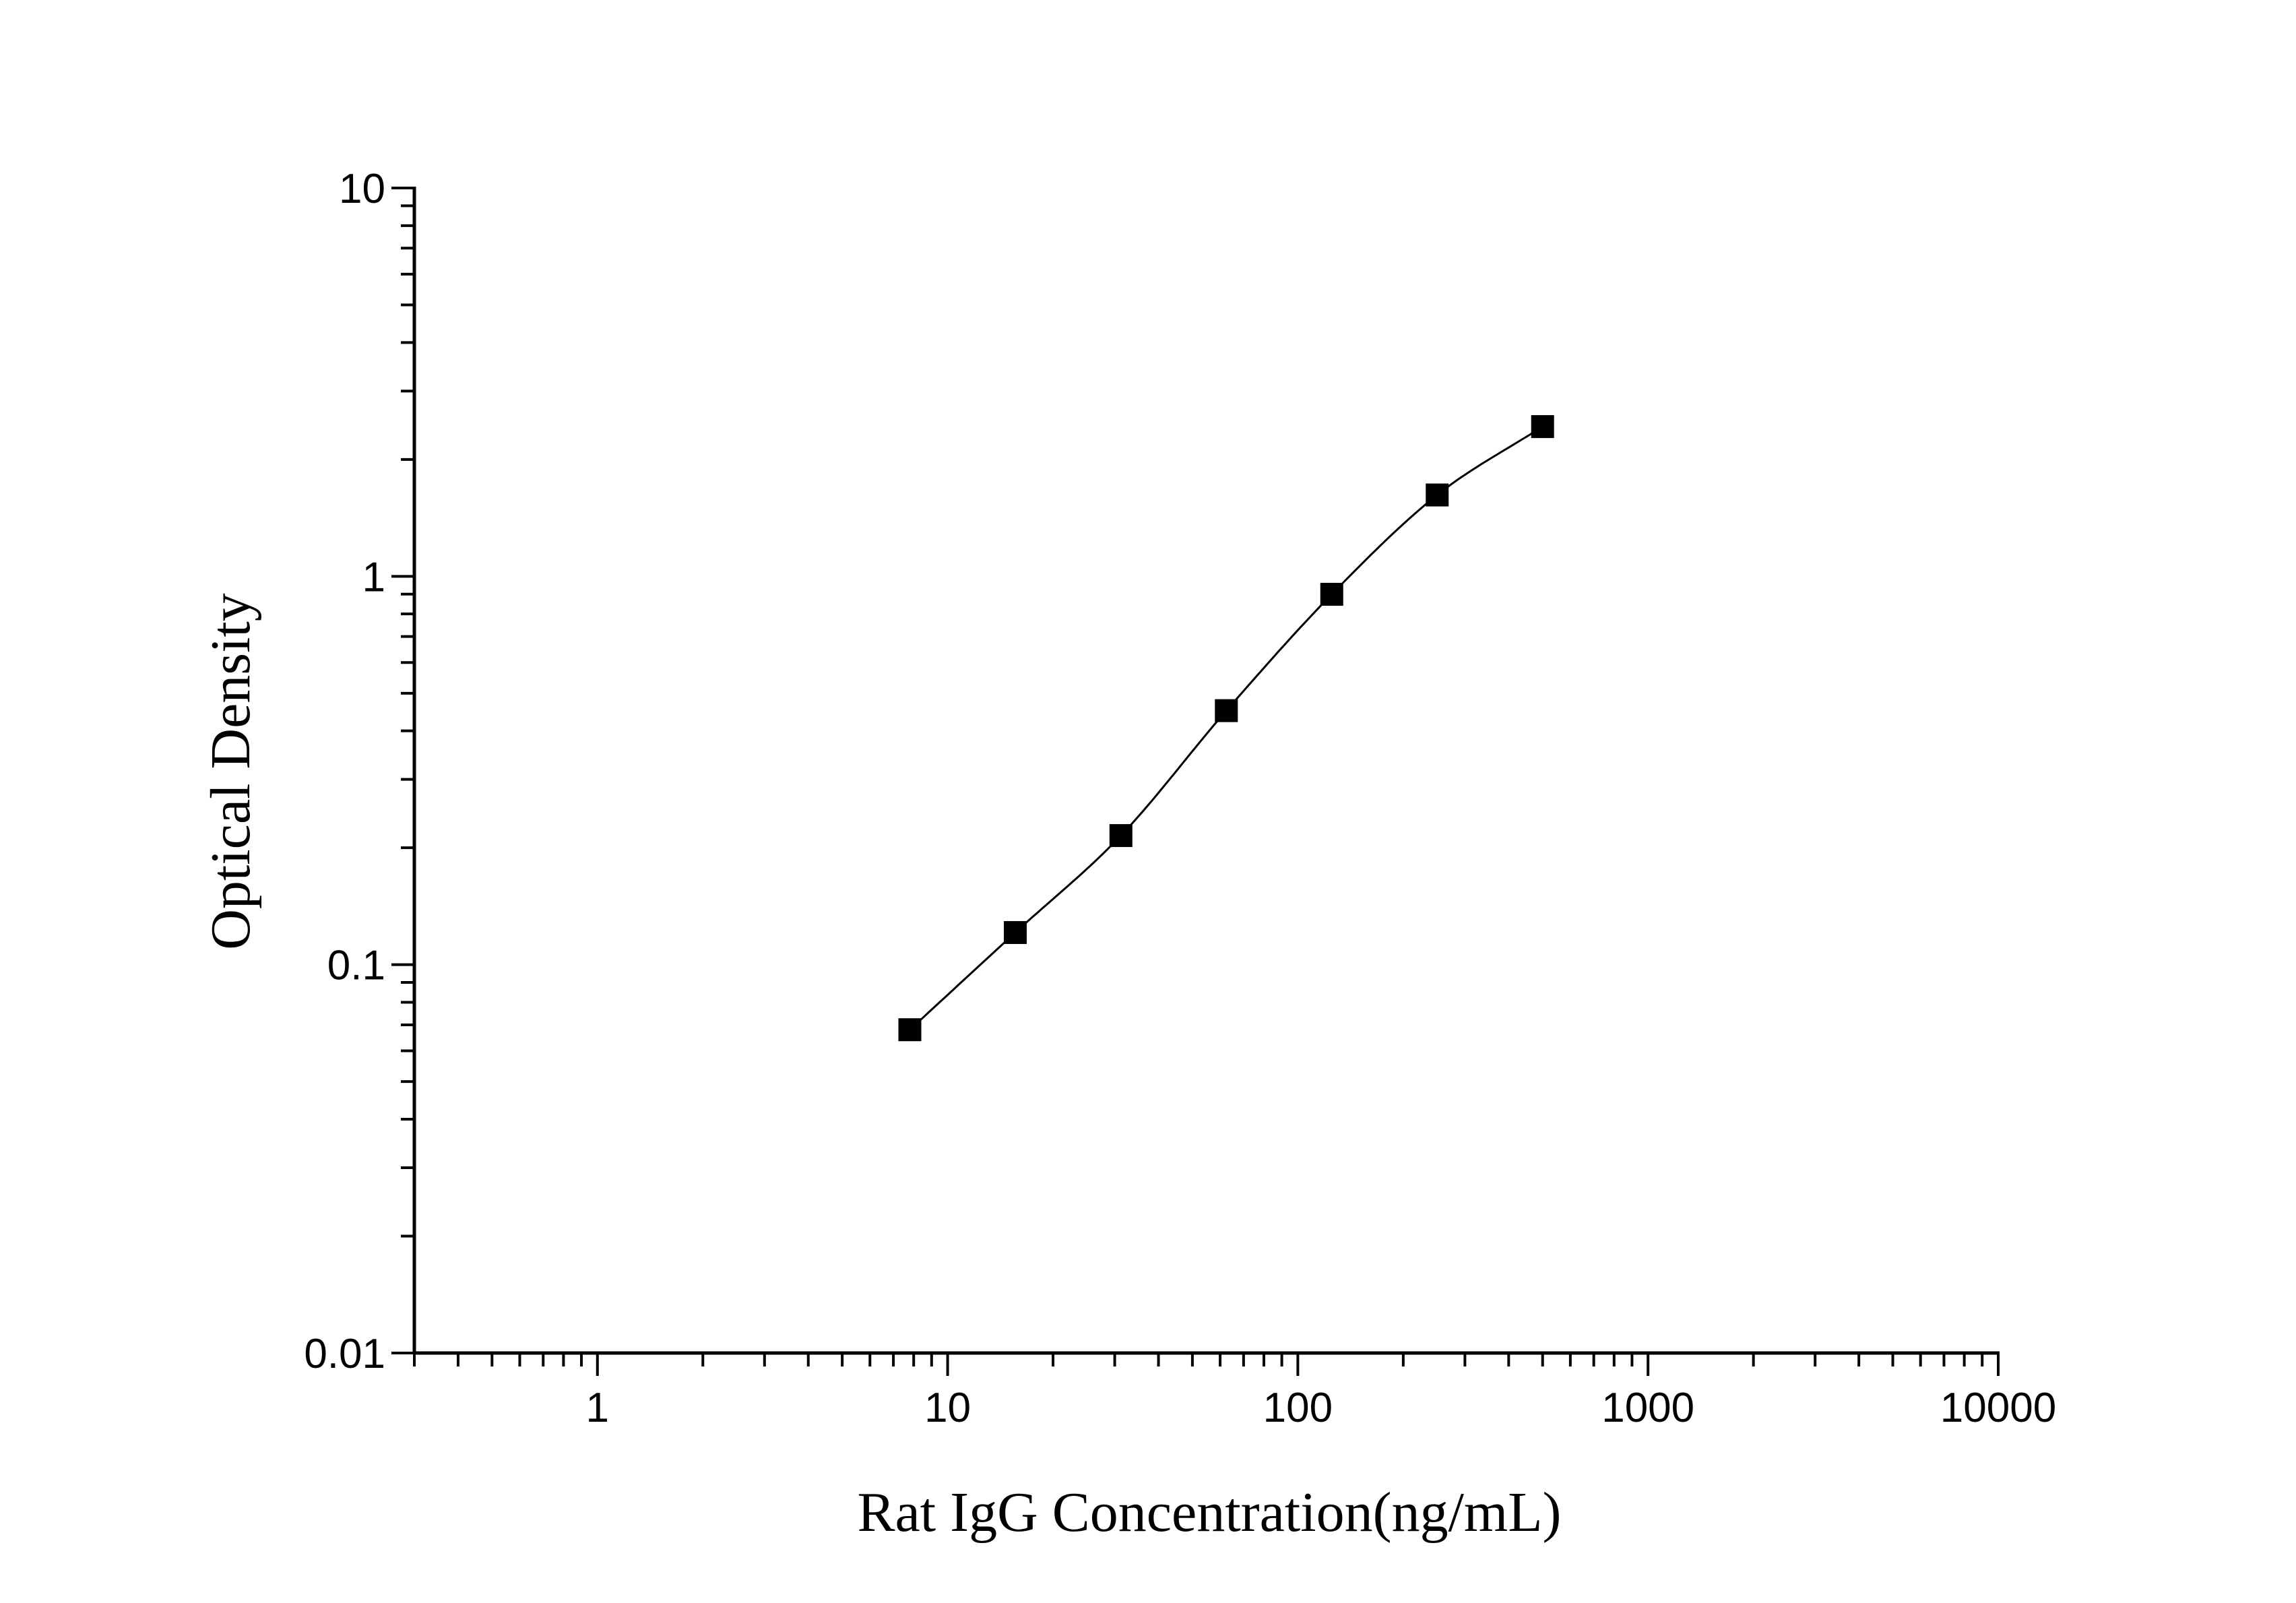  I want to click on x-axis-title: Rat IgG Concentration(ng/mL), so click(1209, 1512).